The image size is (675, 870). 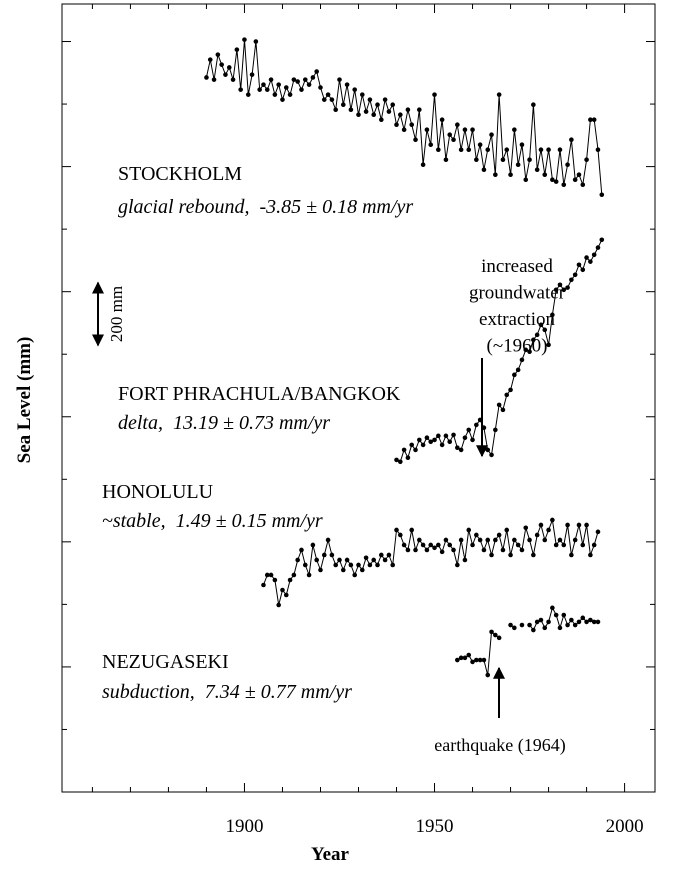 I want to click on x-tick-label: 1950, so click(x=435, y=826).